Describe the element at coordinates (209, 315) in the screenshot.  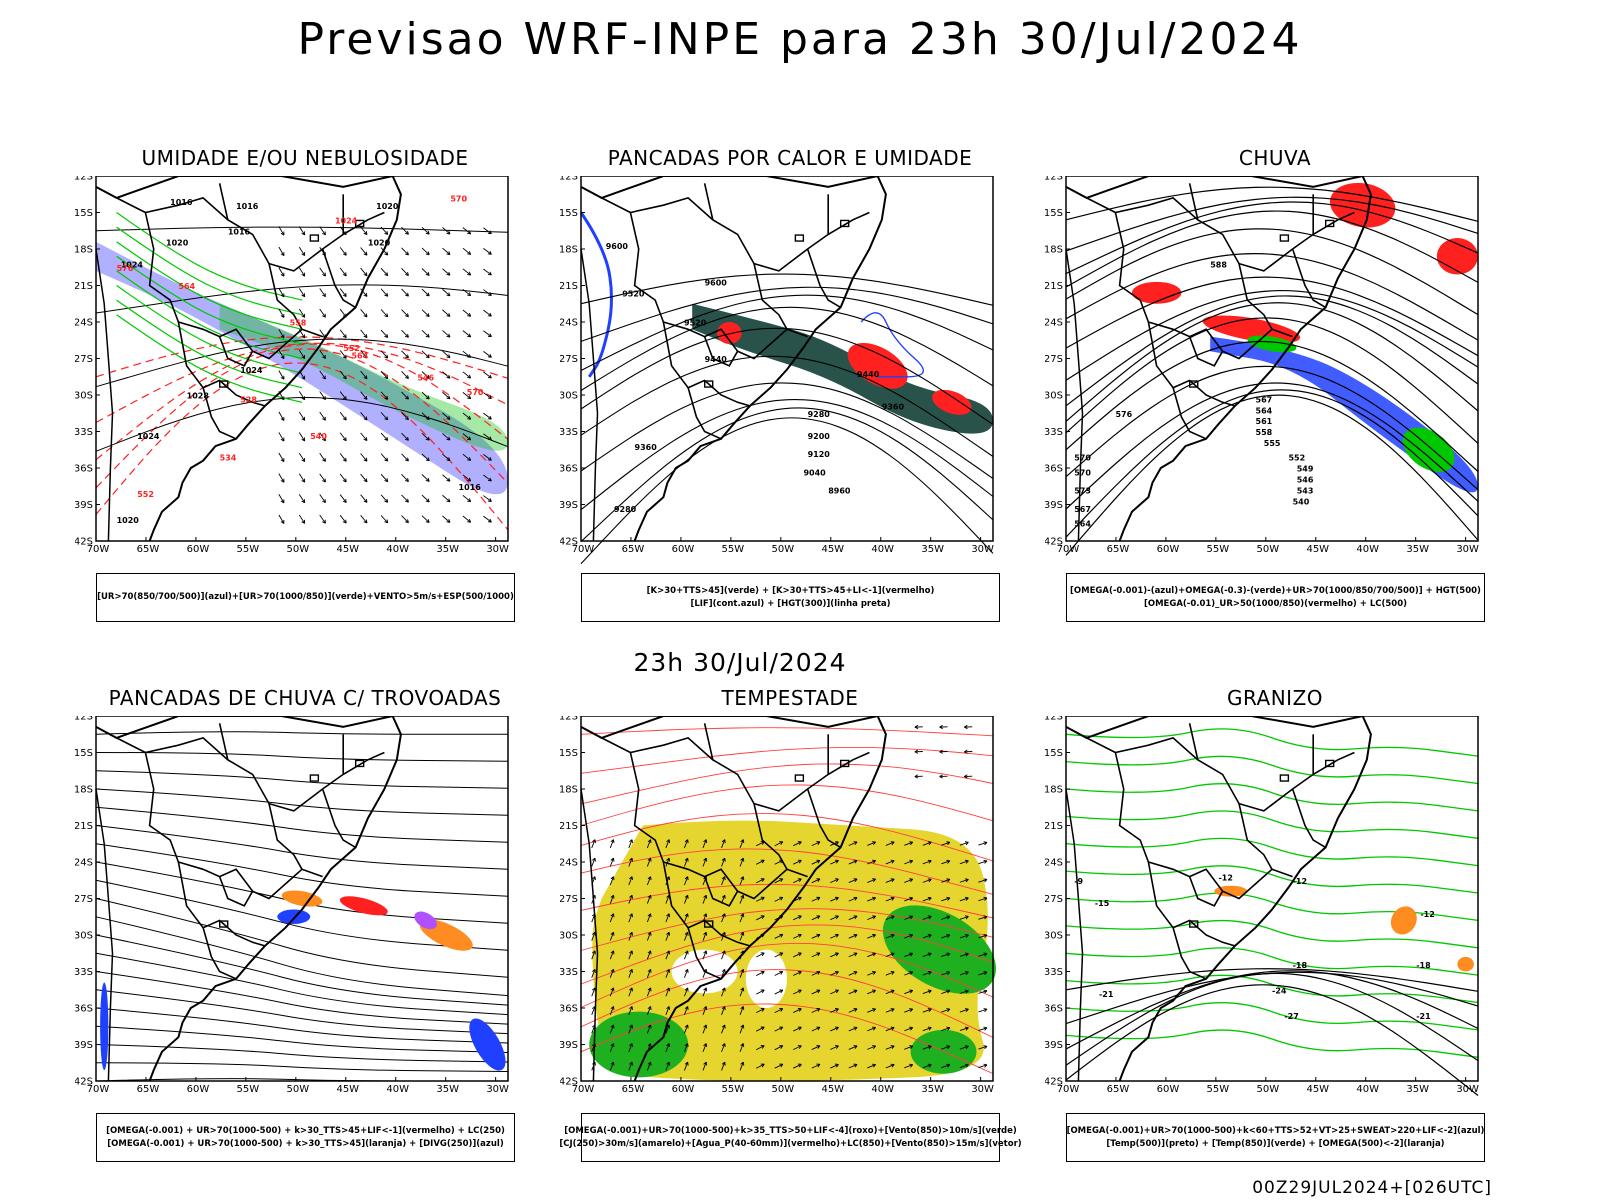
I see `rh-contour` at that location.